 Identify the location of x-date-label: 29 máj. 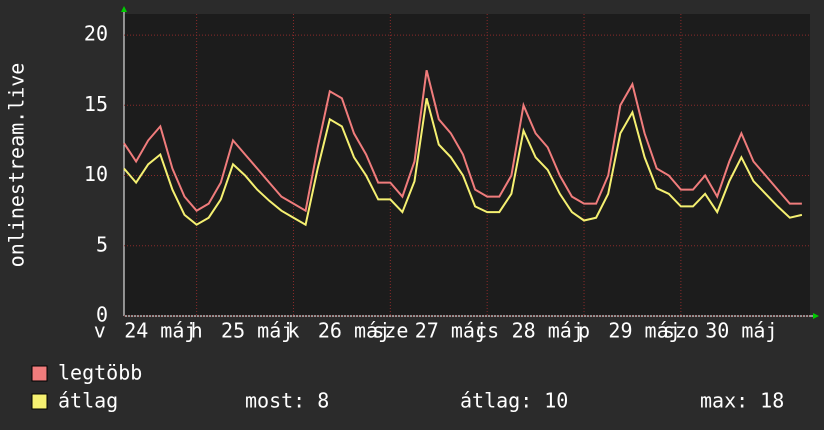
(644, 331).